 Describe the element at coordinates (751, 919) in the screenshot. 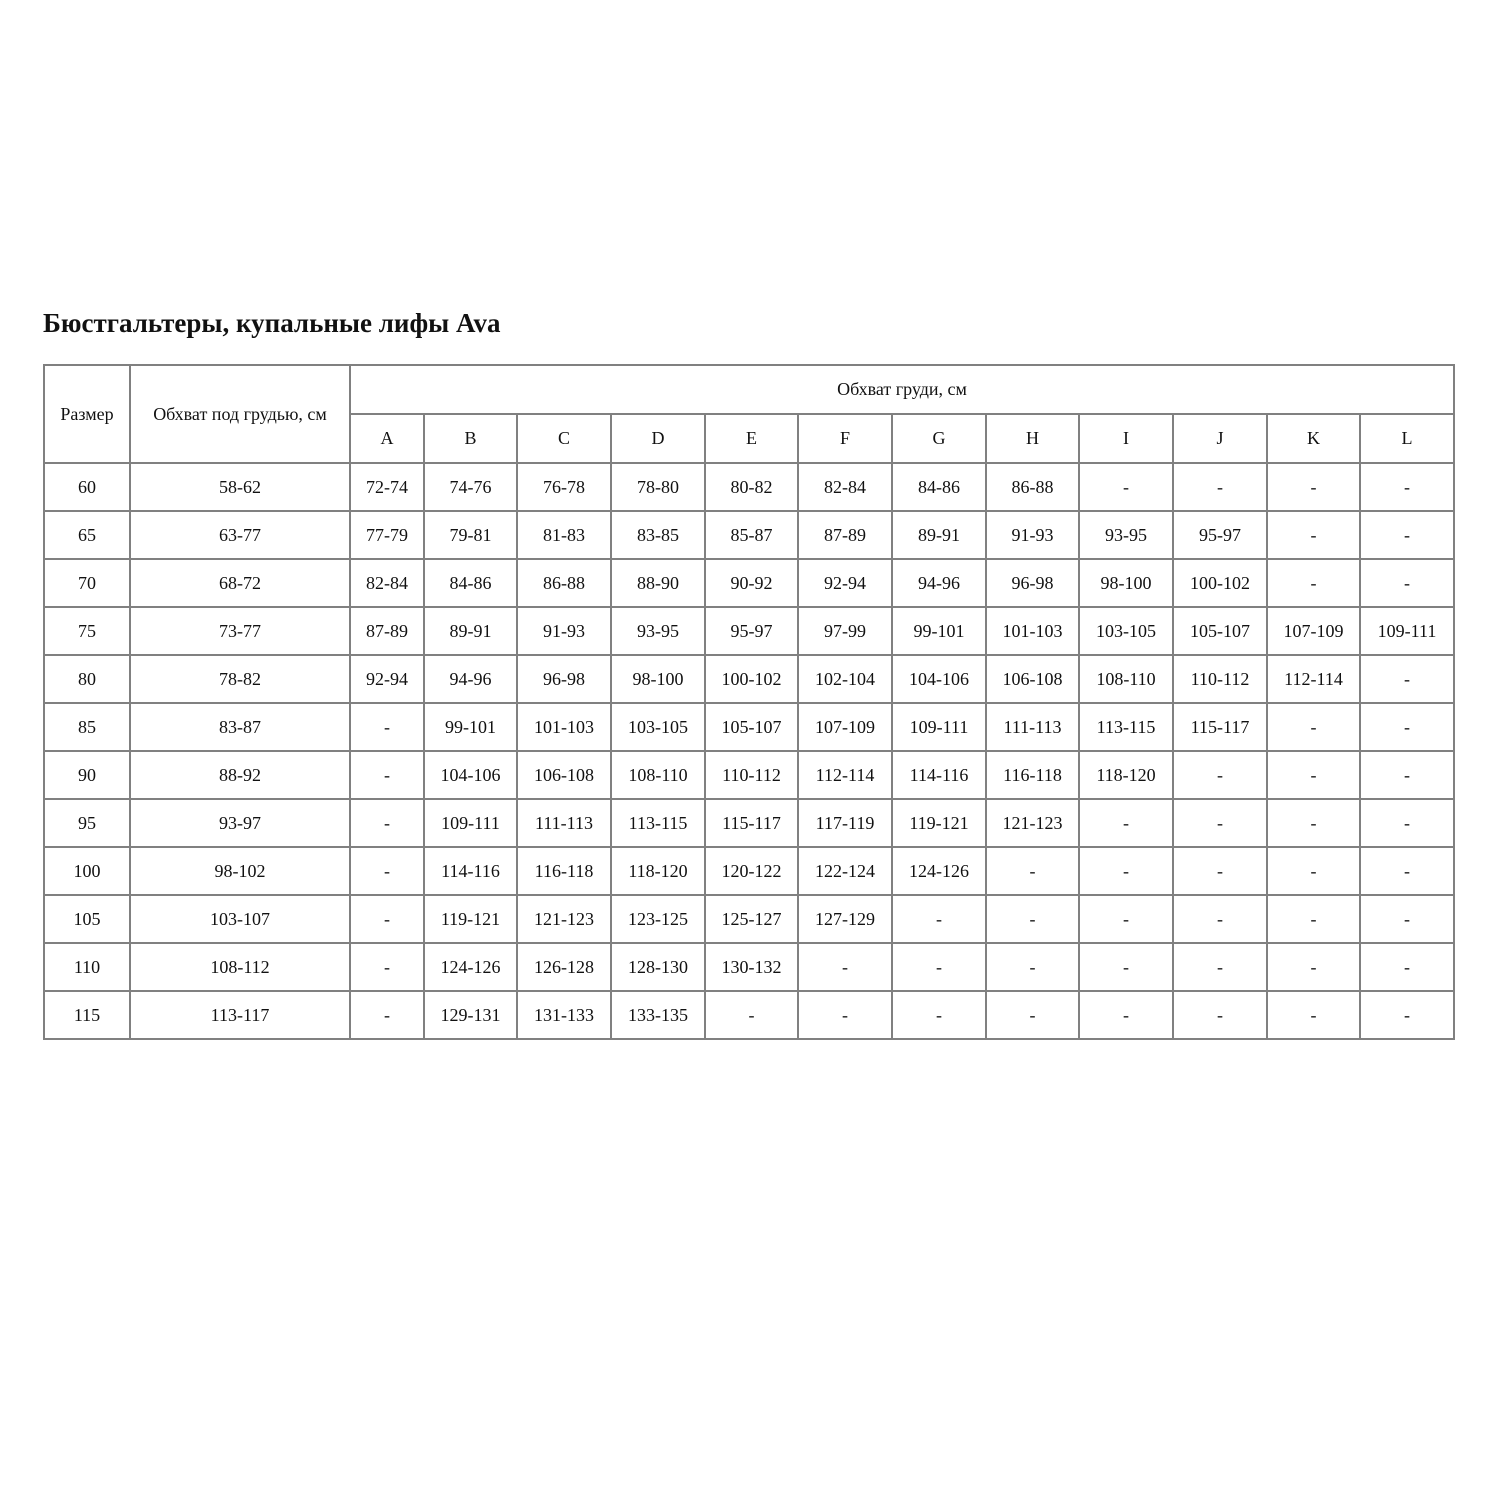

I see `bust-cell: 125-127` at that location.